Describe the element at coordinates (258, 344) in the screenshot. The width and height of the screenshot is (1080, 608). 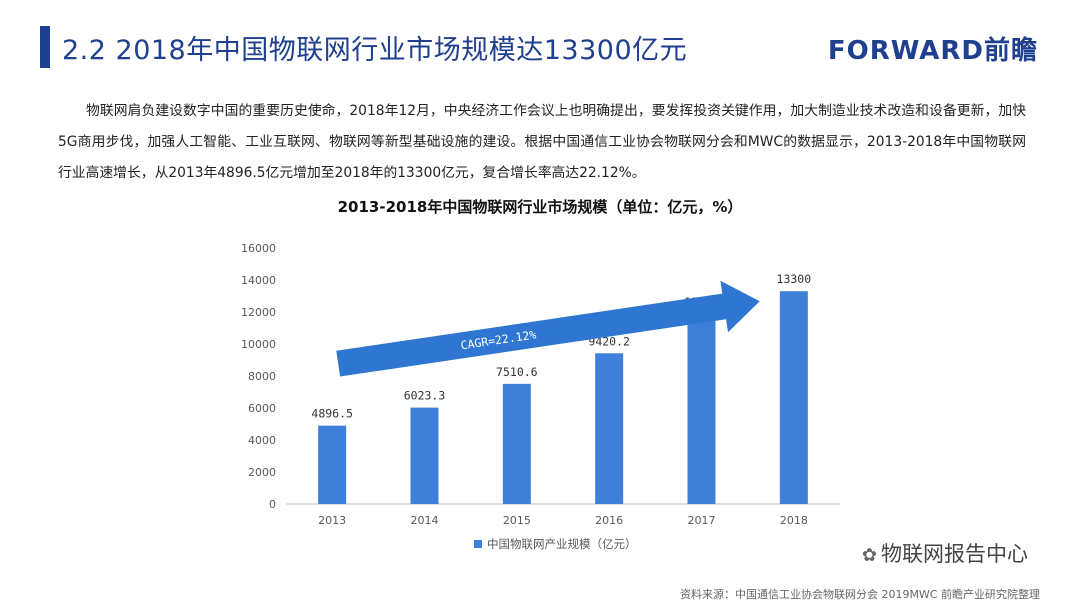
I see `y-tick-label: 10000` at that location.